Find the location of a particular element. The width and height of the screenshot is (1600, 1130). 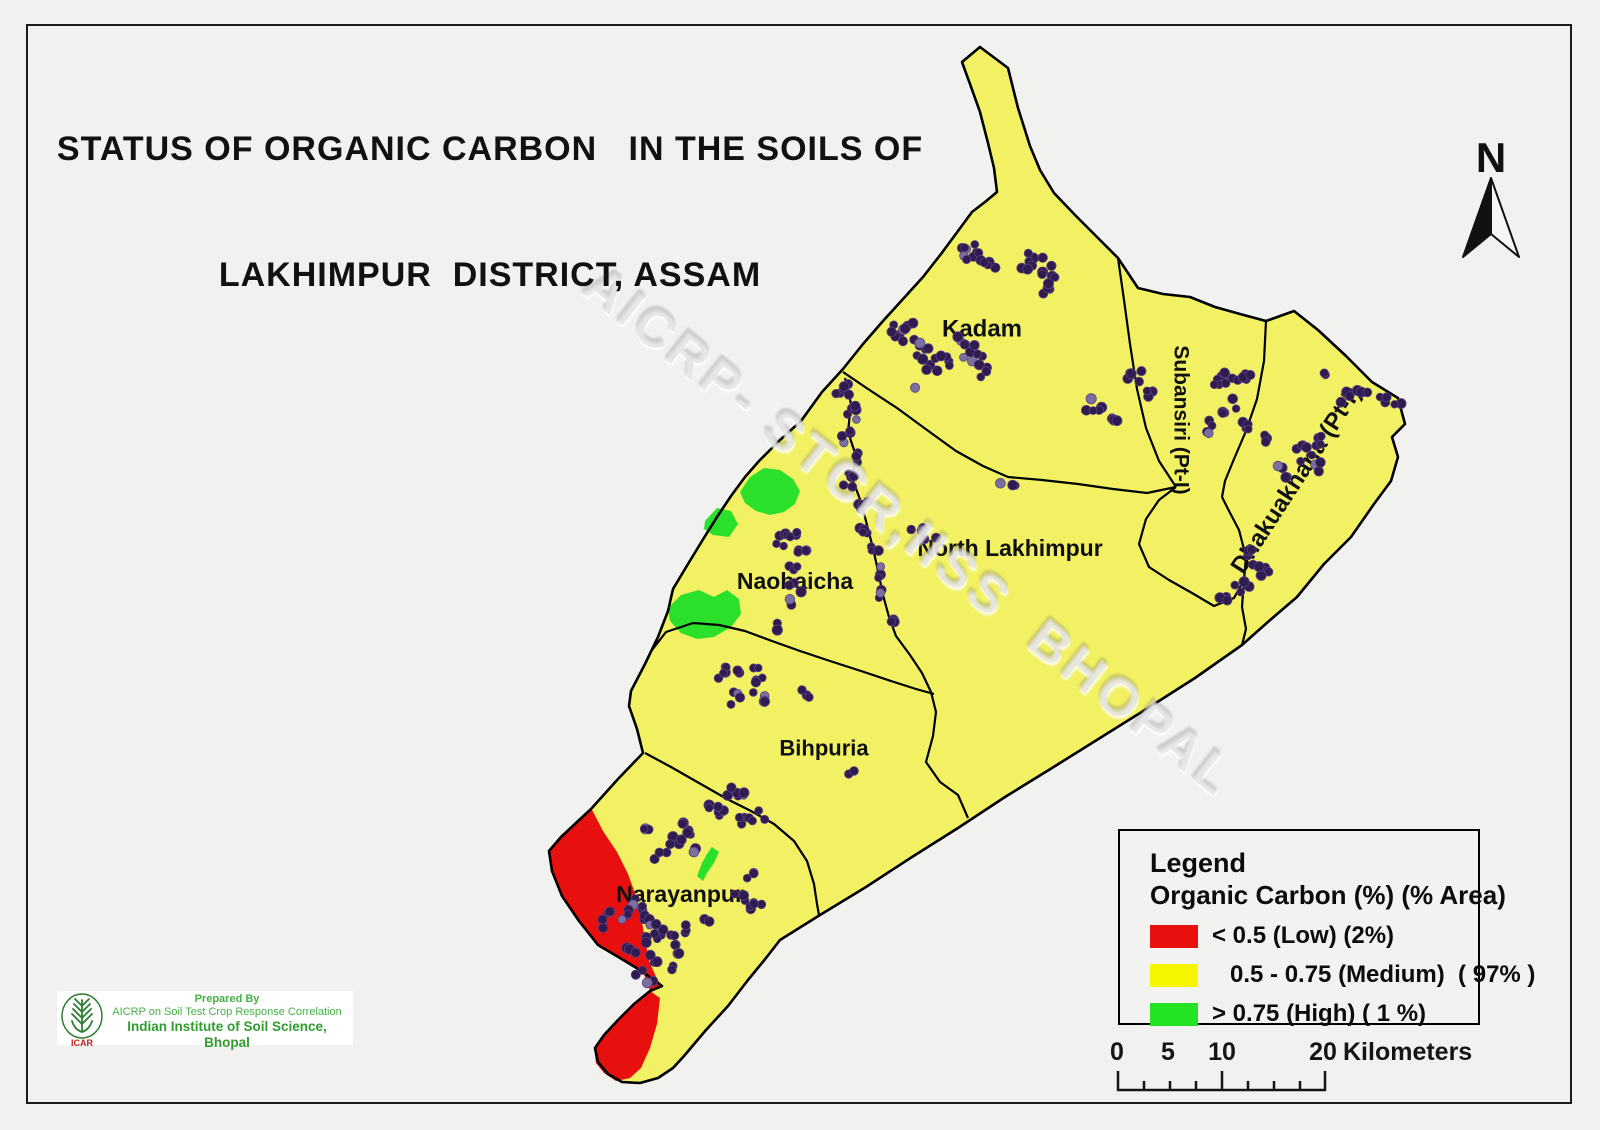

low-oc-area is located at coordinates (605, 899).